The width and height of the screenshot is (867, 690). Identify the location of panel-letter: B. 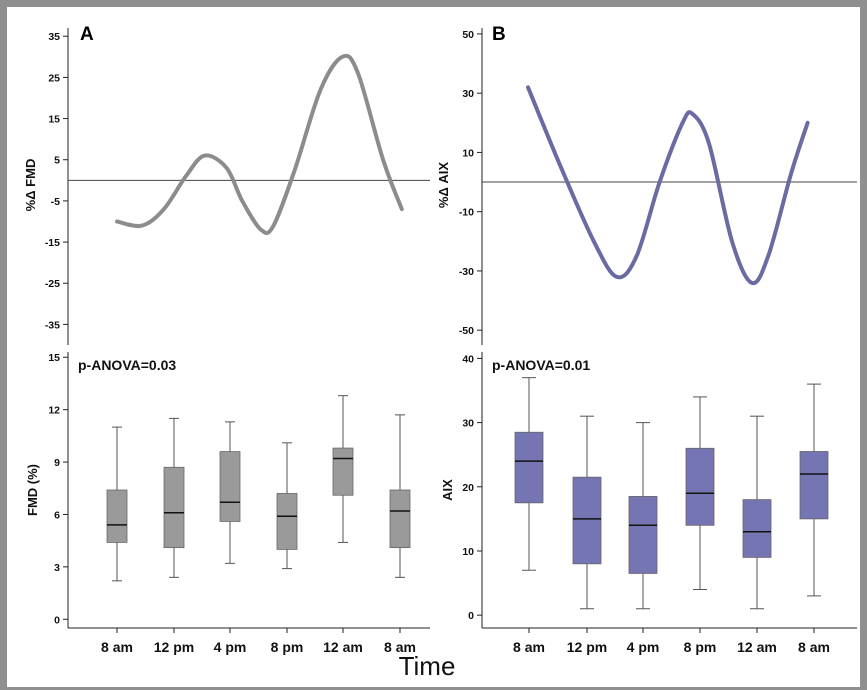
(499, 34).